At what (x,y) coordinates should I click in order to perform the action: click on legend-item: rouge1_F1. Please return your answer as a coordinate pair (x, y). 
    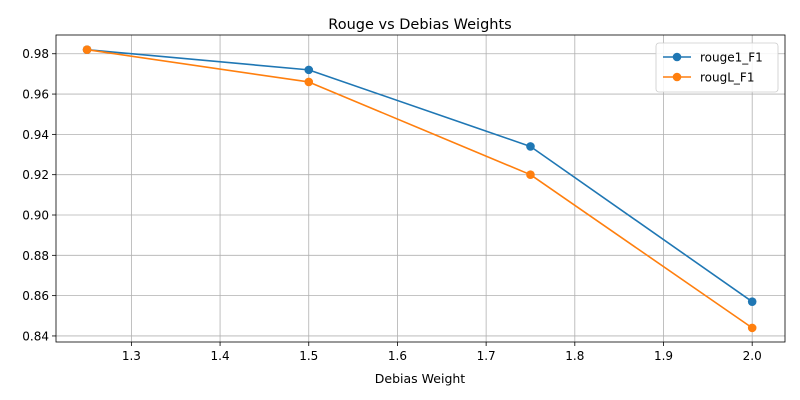
    Looking at the image, I should click on (713, 58).